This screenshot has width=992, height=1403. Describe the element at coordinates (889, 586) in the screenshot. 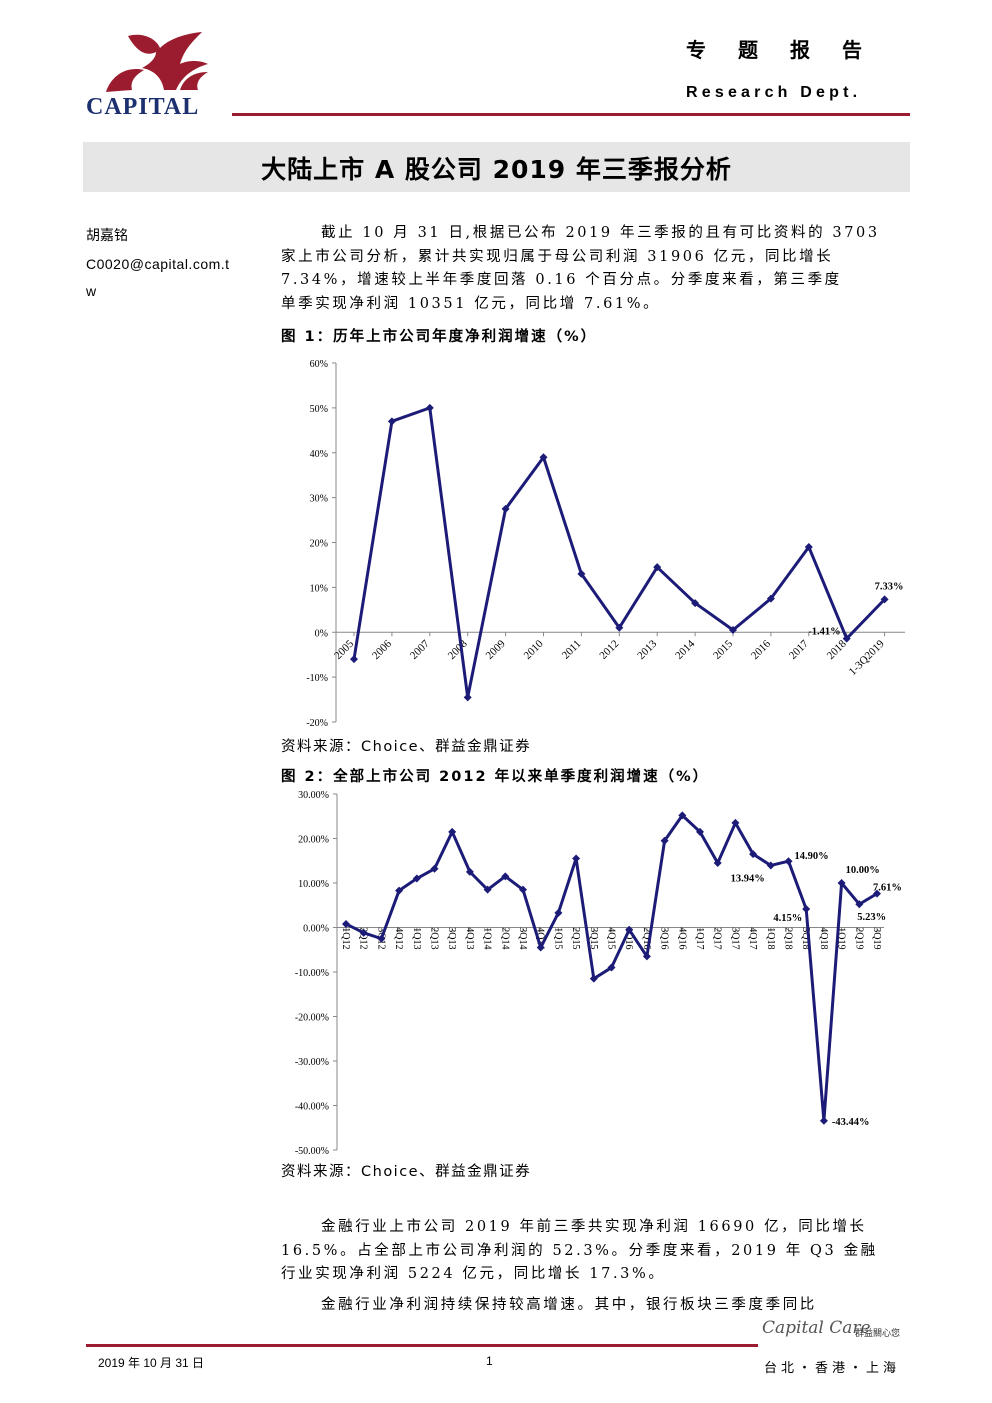

I see `data-label: 7.33%` at that location.